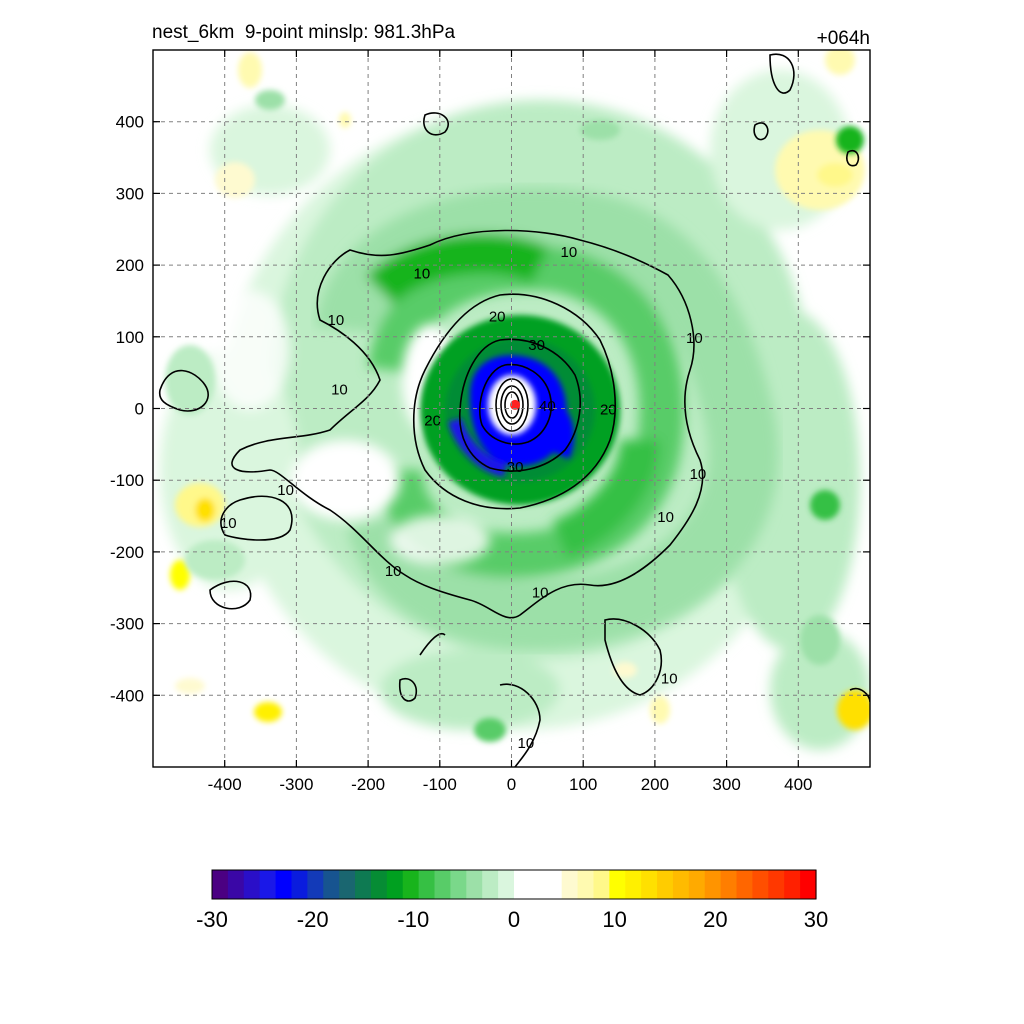 Image resolution: width=1024 pixels, height=1024 pixels. I want to click on y-tick-label: 200, so click(130, 265).